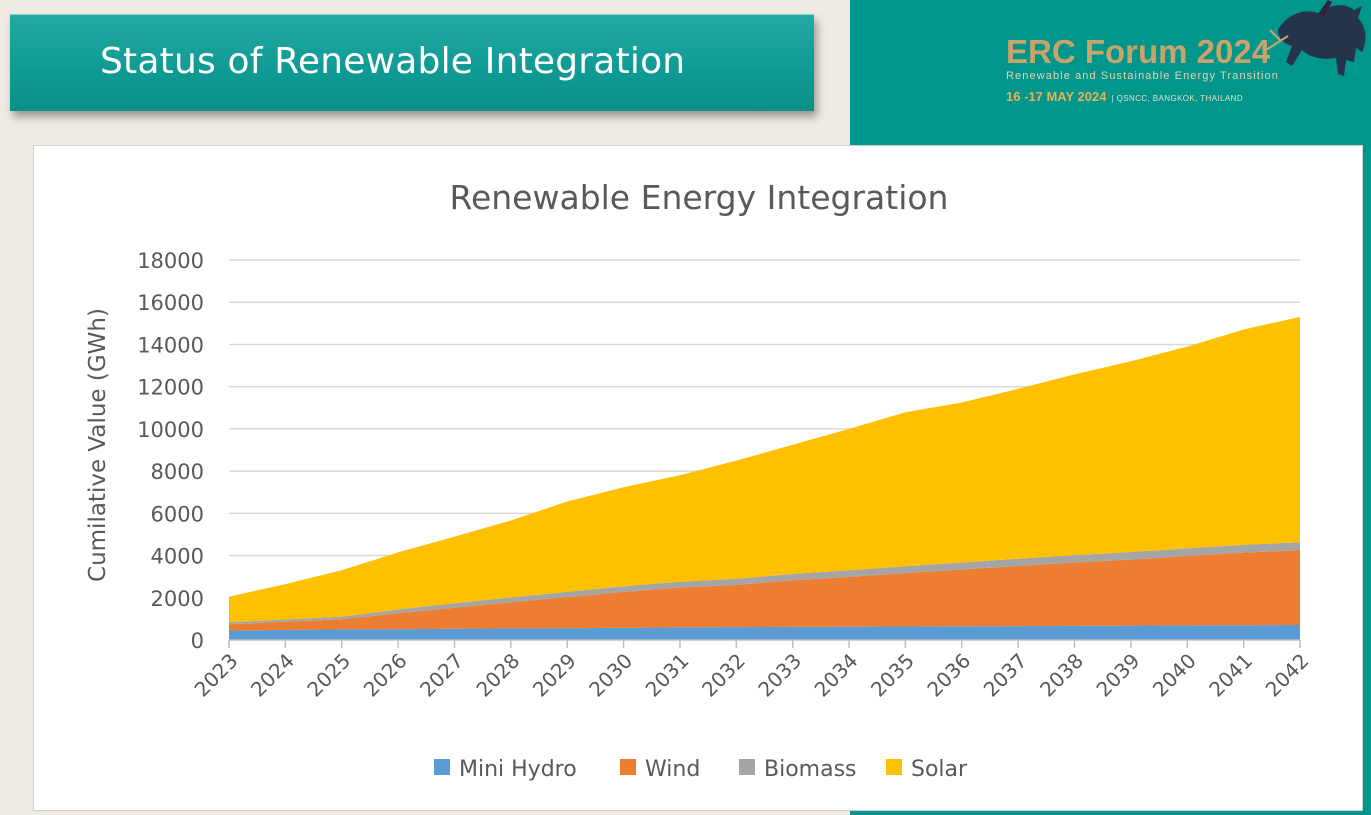 This screenshot has height=815, width=1371. What do you see at coordinates (1230, 675) in the screenshot?
I see `x-tick-label: 2041` at bounding box center [1230, 675].